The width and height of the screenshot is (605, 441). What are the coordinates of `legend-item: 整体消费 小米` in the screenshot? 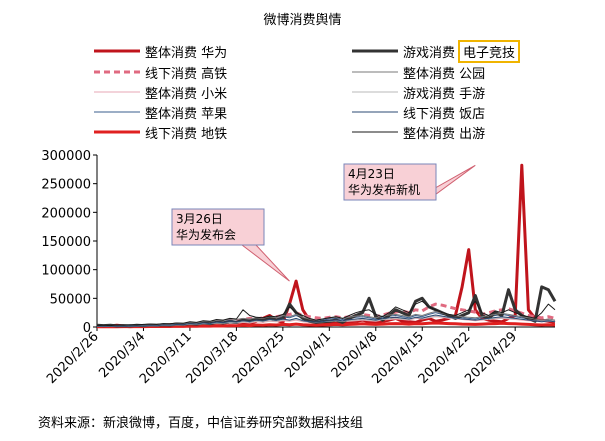 It's located at (159, 92).